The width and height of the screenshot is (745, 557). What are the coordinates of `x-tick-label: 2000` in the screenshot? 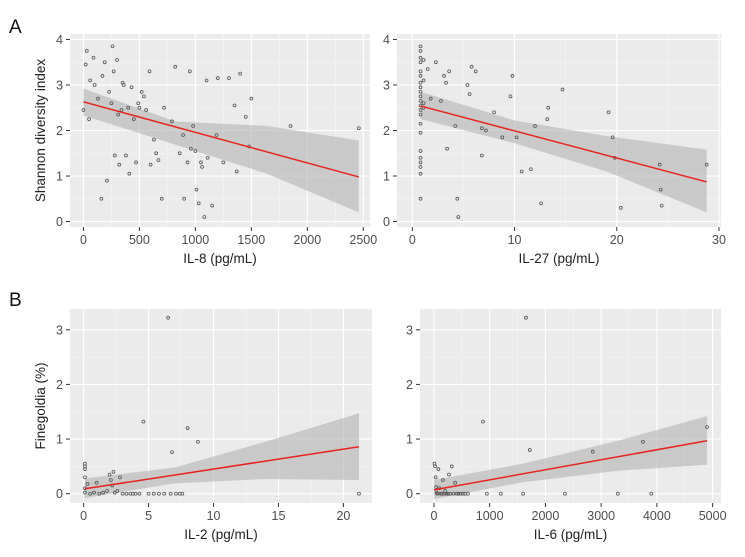 It's located at (307, 240).